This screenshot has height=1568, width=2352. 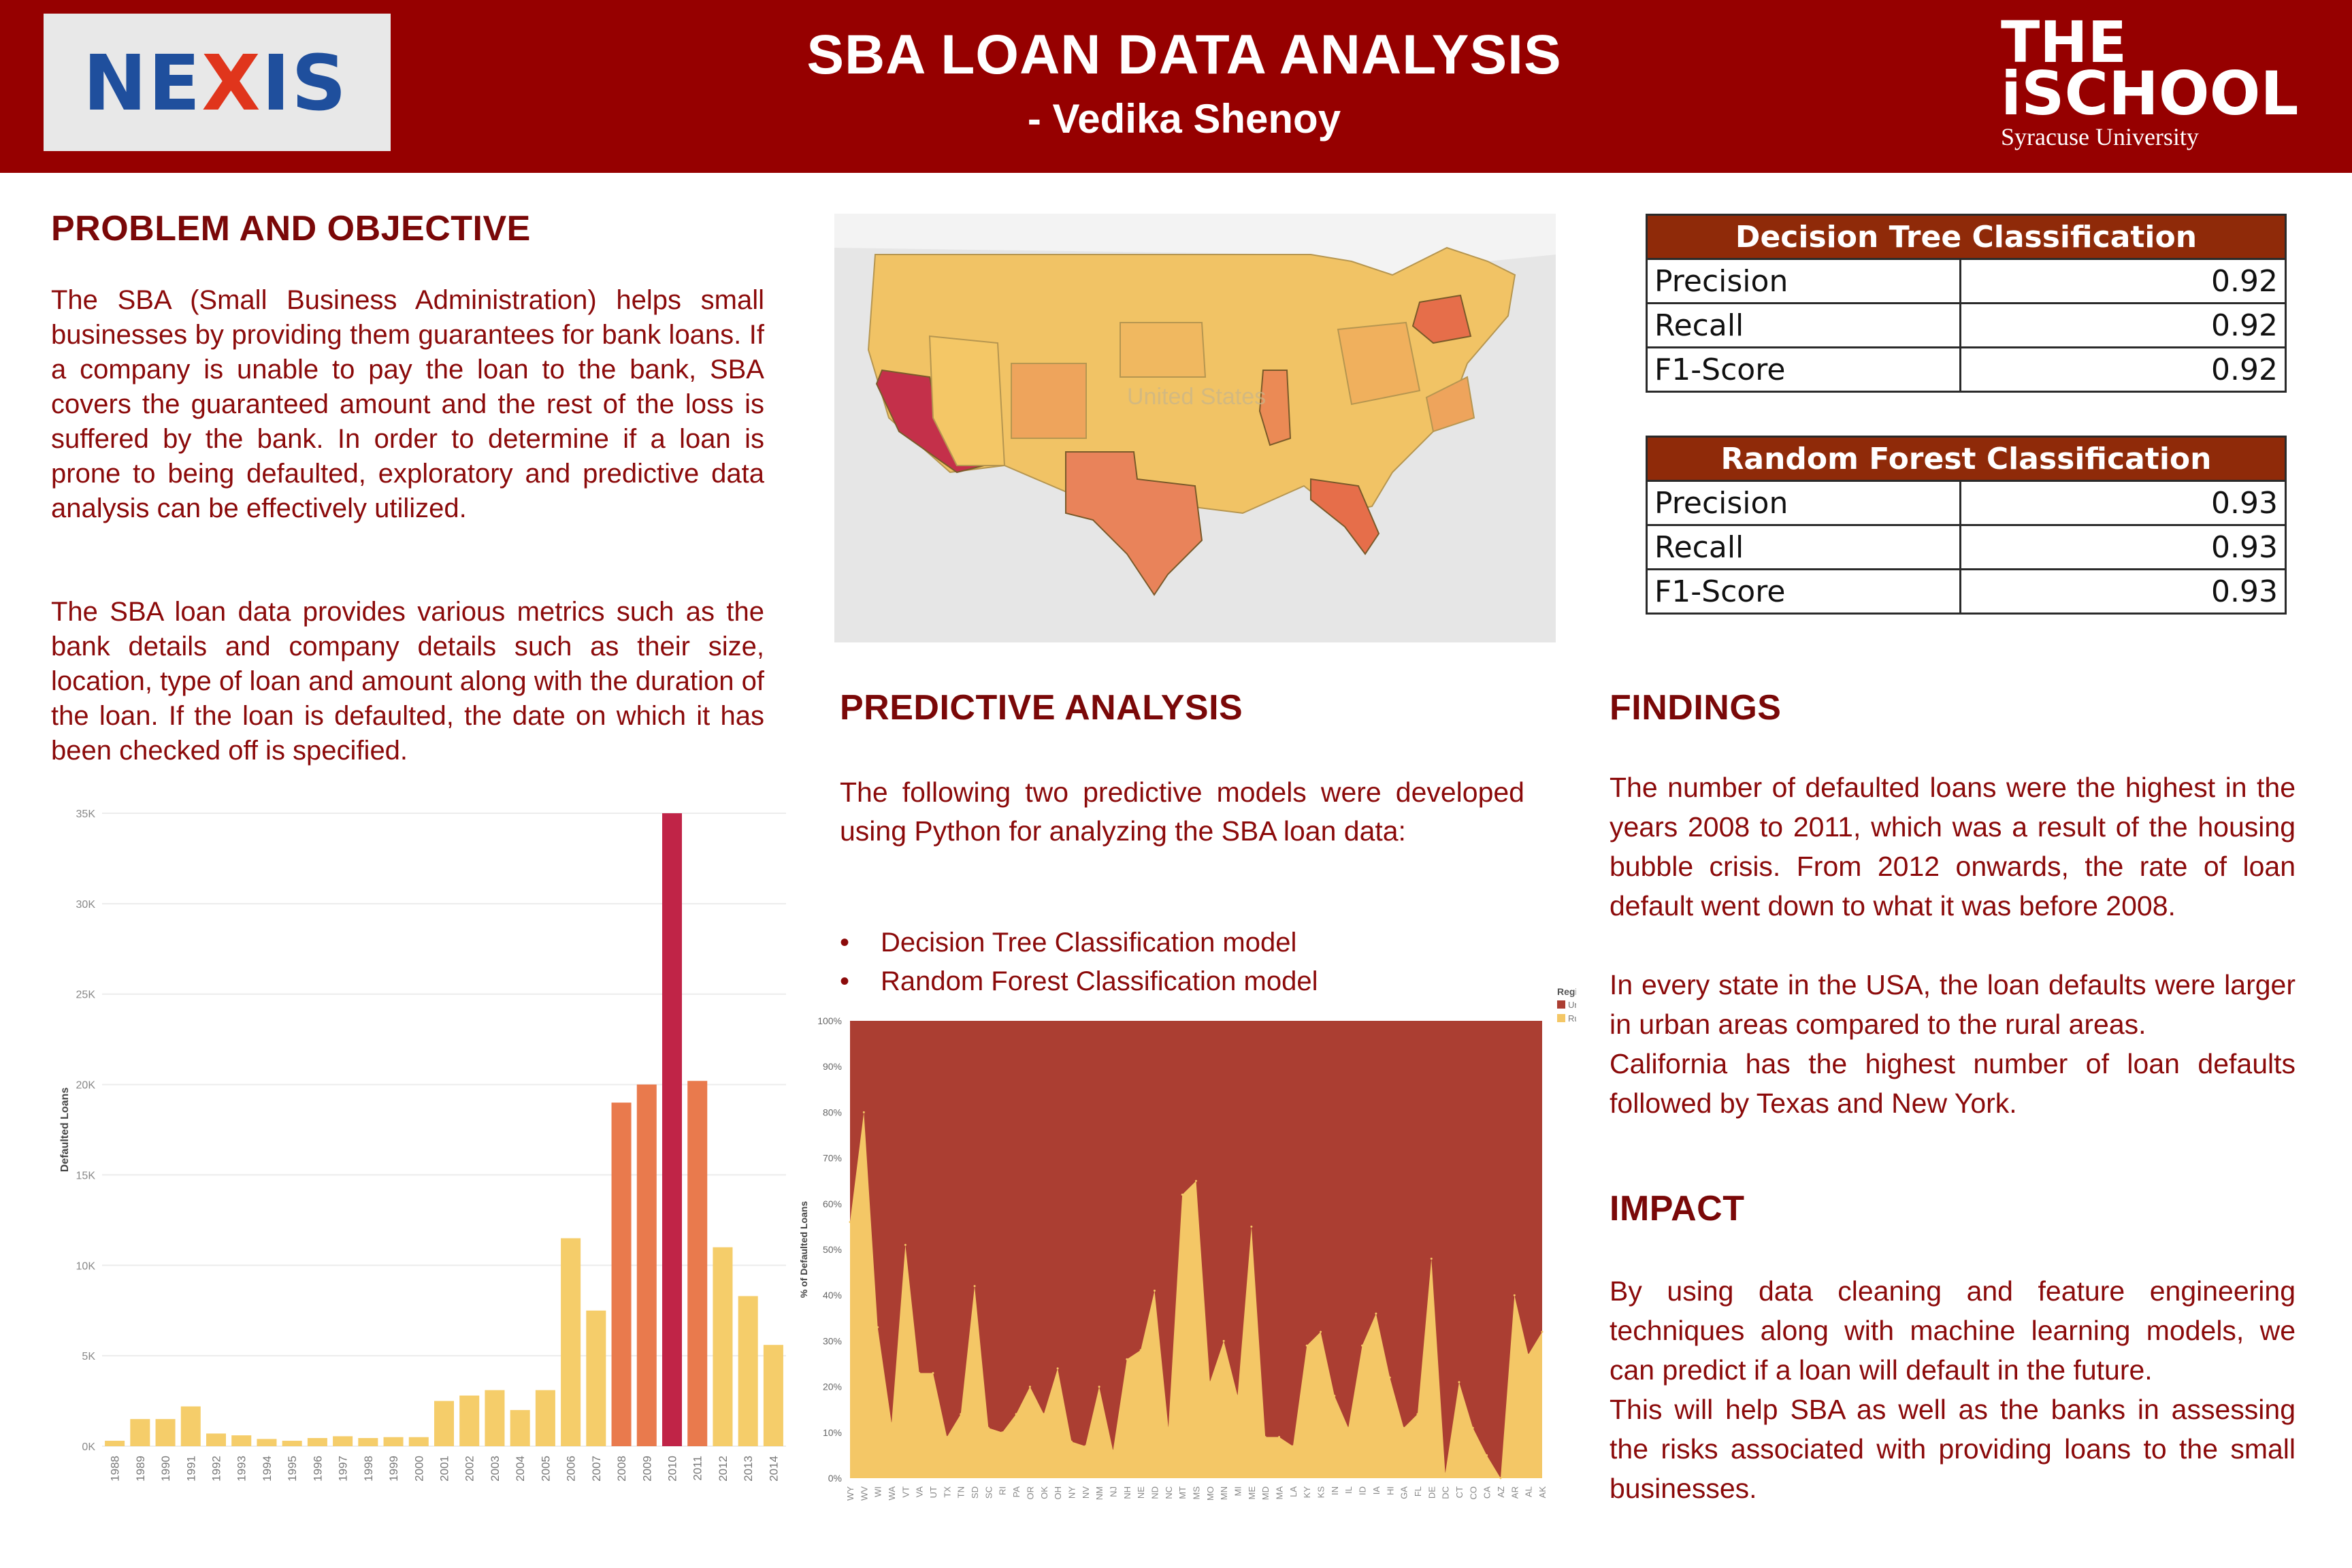 I want to click on impact-heading: IMPACT, so click(x=1678, y=1208).